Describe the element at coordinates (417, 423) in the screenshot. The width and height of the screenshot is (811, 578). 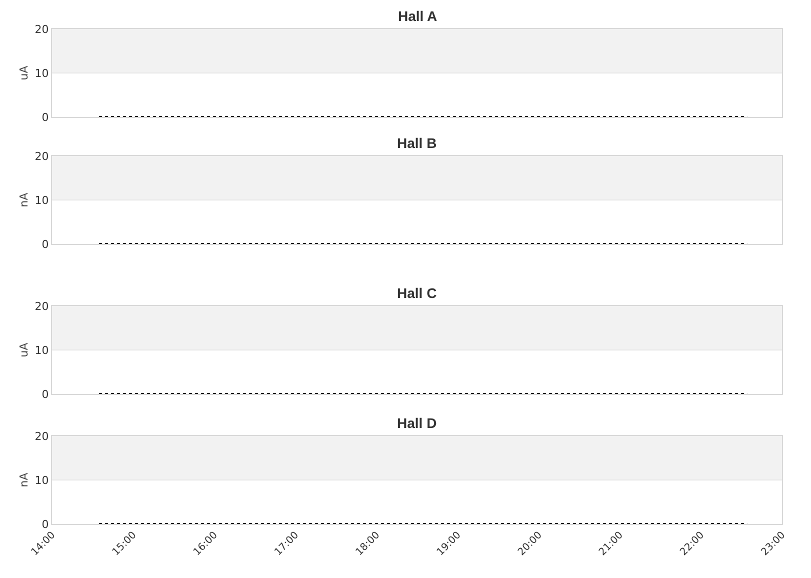
I see `chart-title: Hall D` at that location.